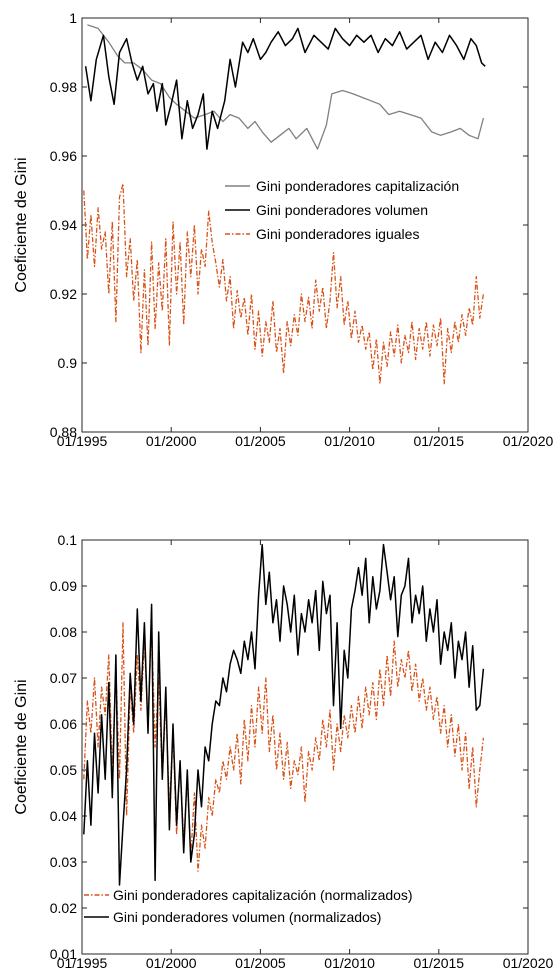 This screenshot has width=555, height=979. Describe the element at coordinates (63, 862) in the screenshot. I see `y-tick-label: 0.03` at that location.